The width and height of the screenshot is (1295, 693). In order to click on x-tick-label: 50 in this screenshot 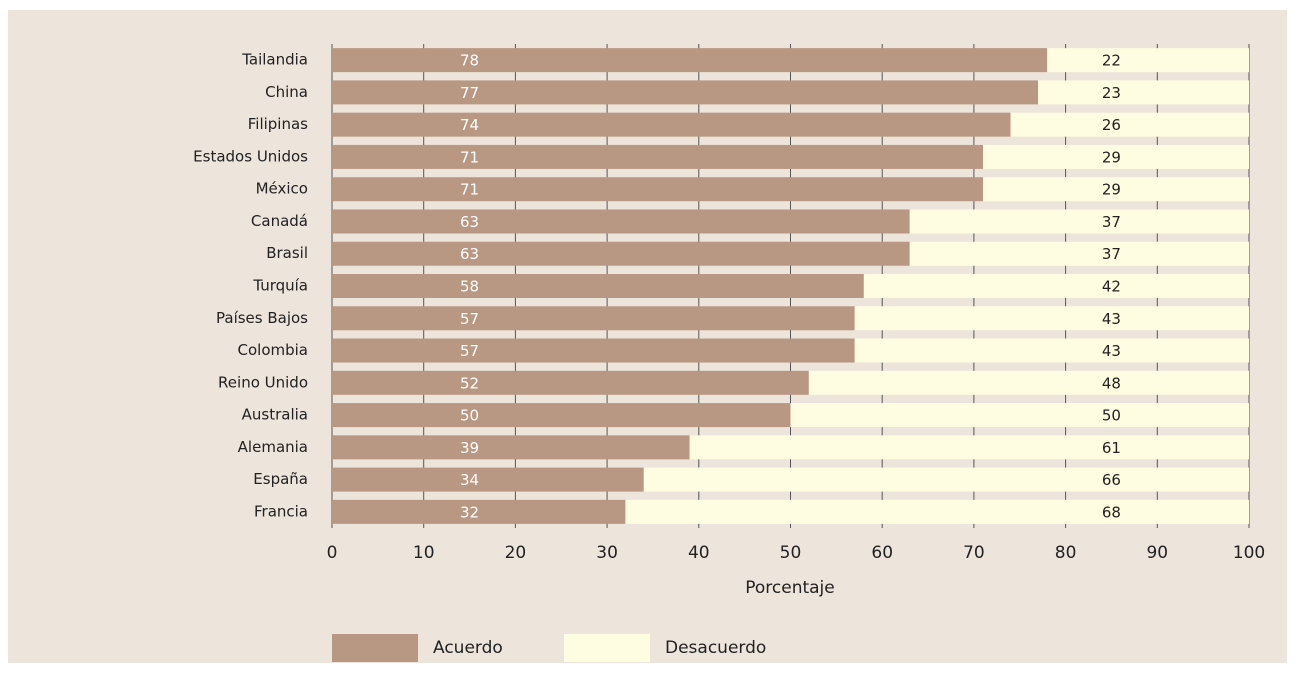, I will do `click(791, 553)`.